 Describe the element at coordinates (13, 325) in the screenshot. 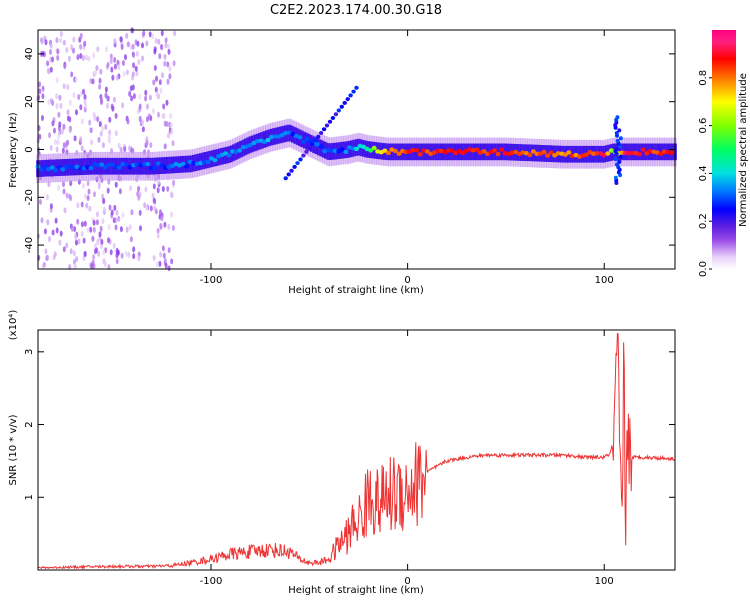

I see `snr-scale-label: (x10⁴)` at that location.